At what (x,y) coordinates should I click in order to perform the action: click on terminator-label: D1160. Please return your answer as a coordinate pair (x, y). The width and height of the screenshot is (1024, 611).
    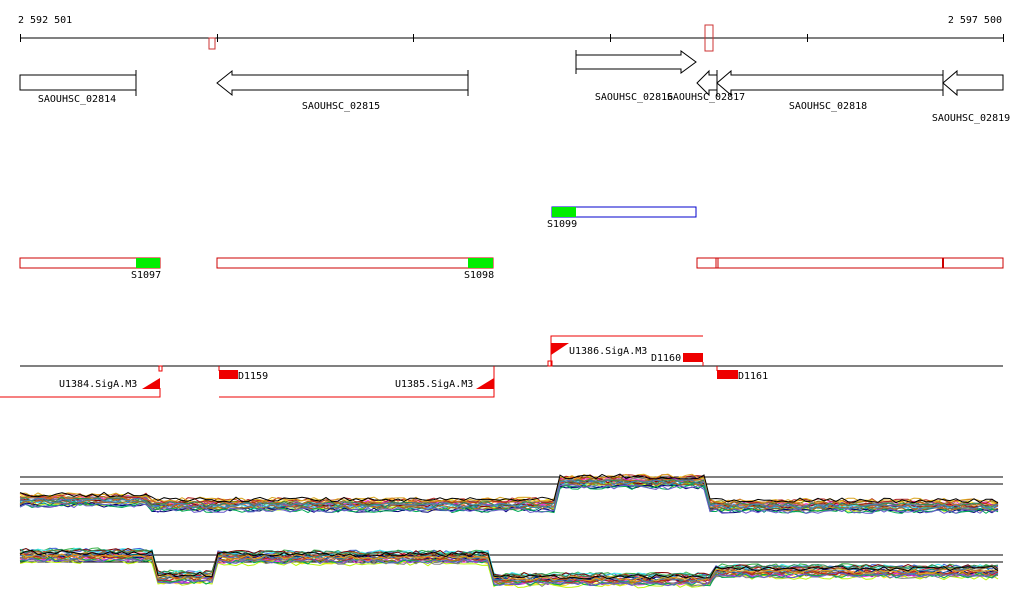
    Looking at the image, I should click on (666, 358).